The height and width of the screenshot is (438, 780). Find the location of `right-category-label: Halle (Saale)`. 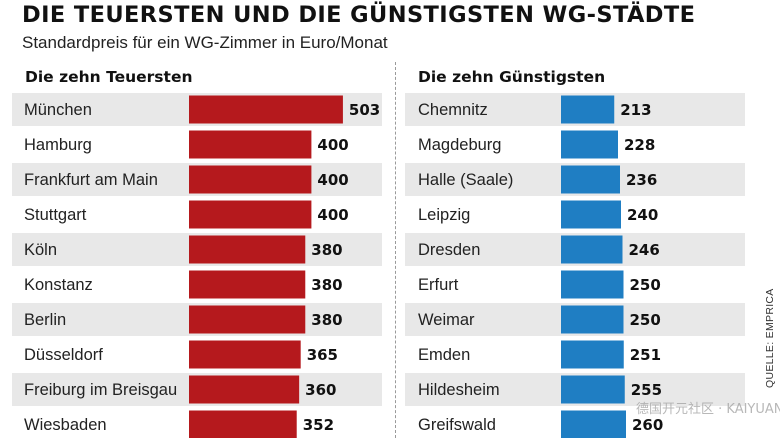

right-category-label: Halle (Saale) is located at coordinates (465, 180).